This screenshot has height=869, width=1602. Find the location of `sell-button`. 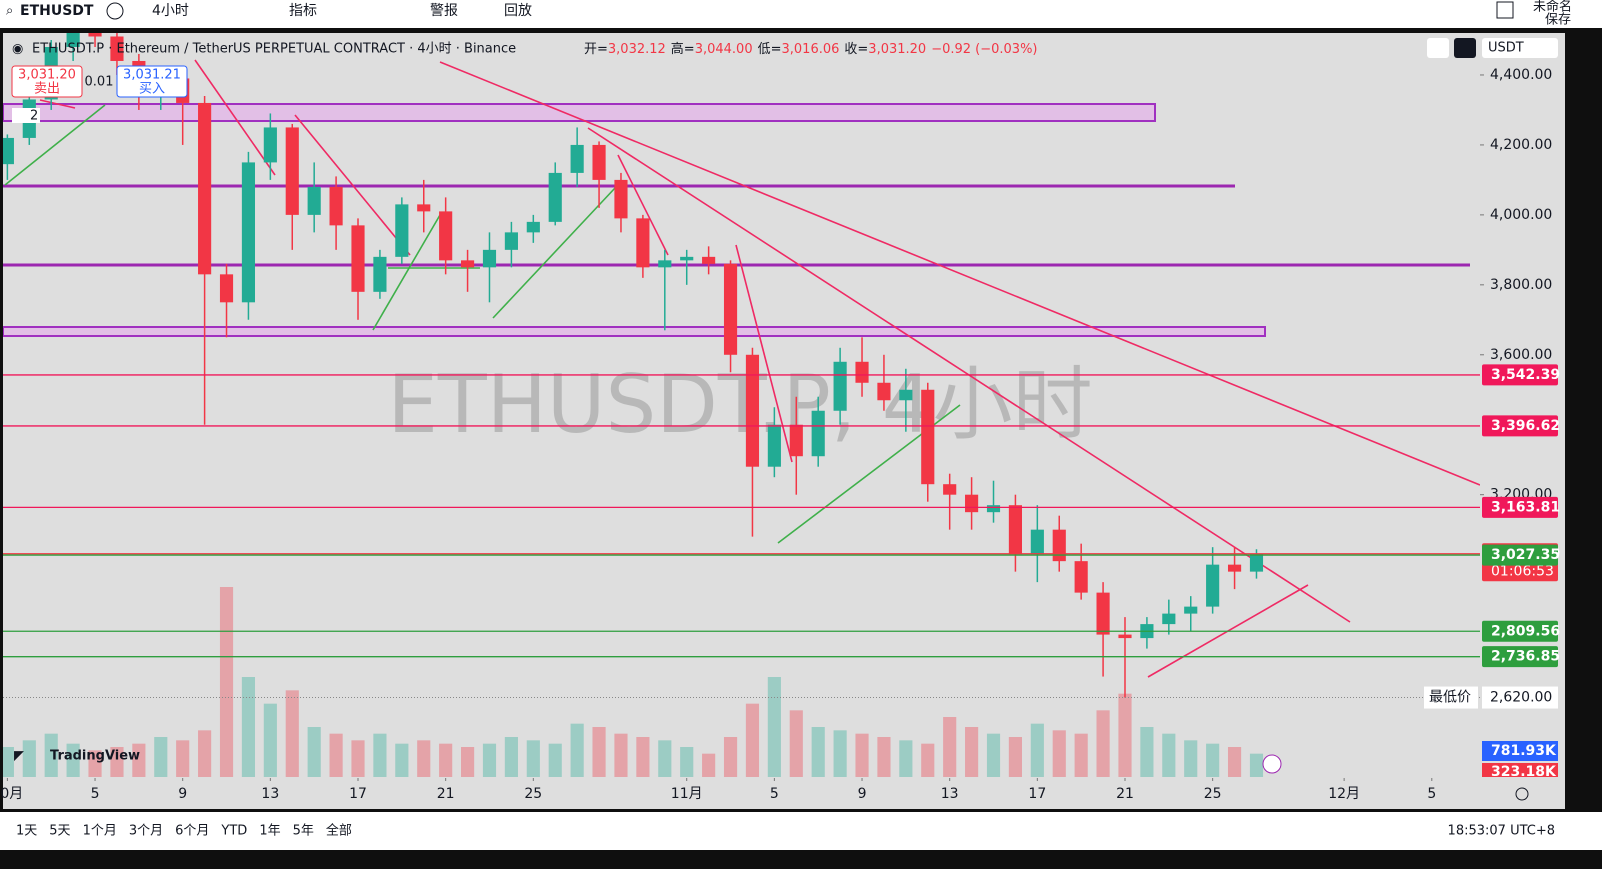

sell-button is located at coordinates (47, 81).